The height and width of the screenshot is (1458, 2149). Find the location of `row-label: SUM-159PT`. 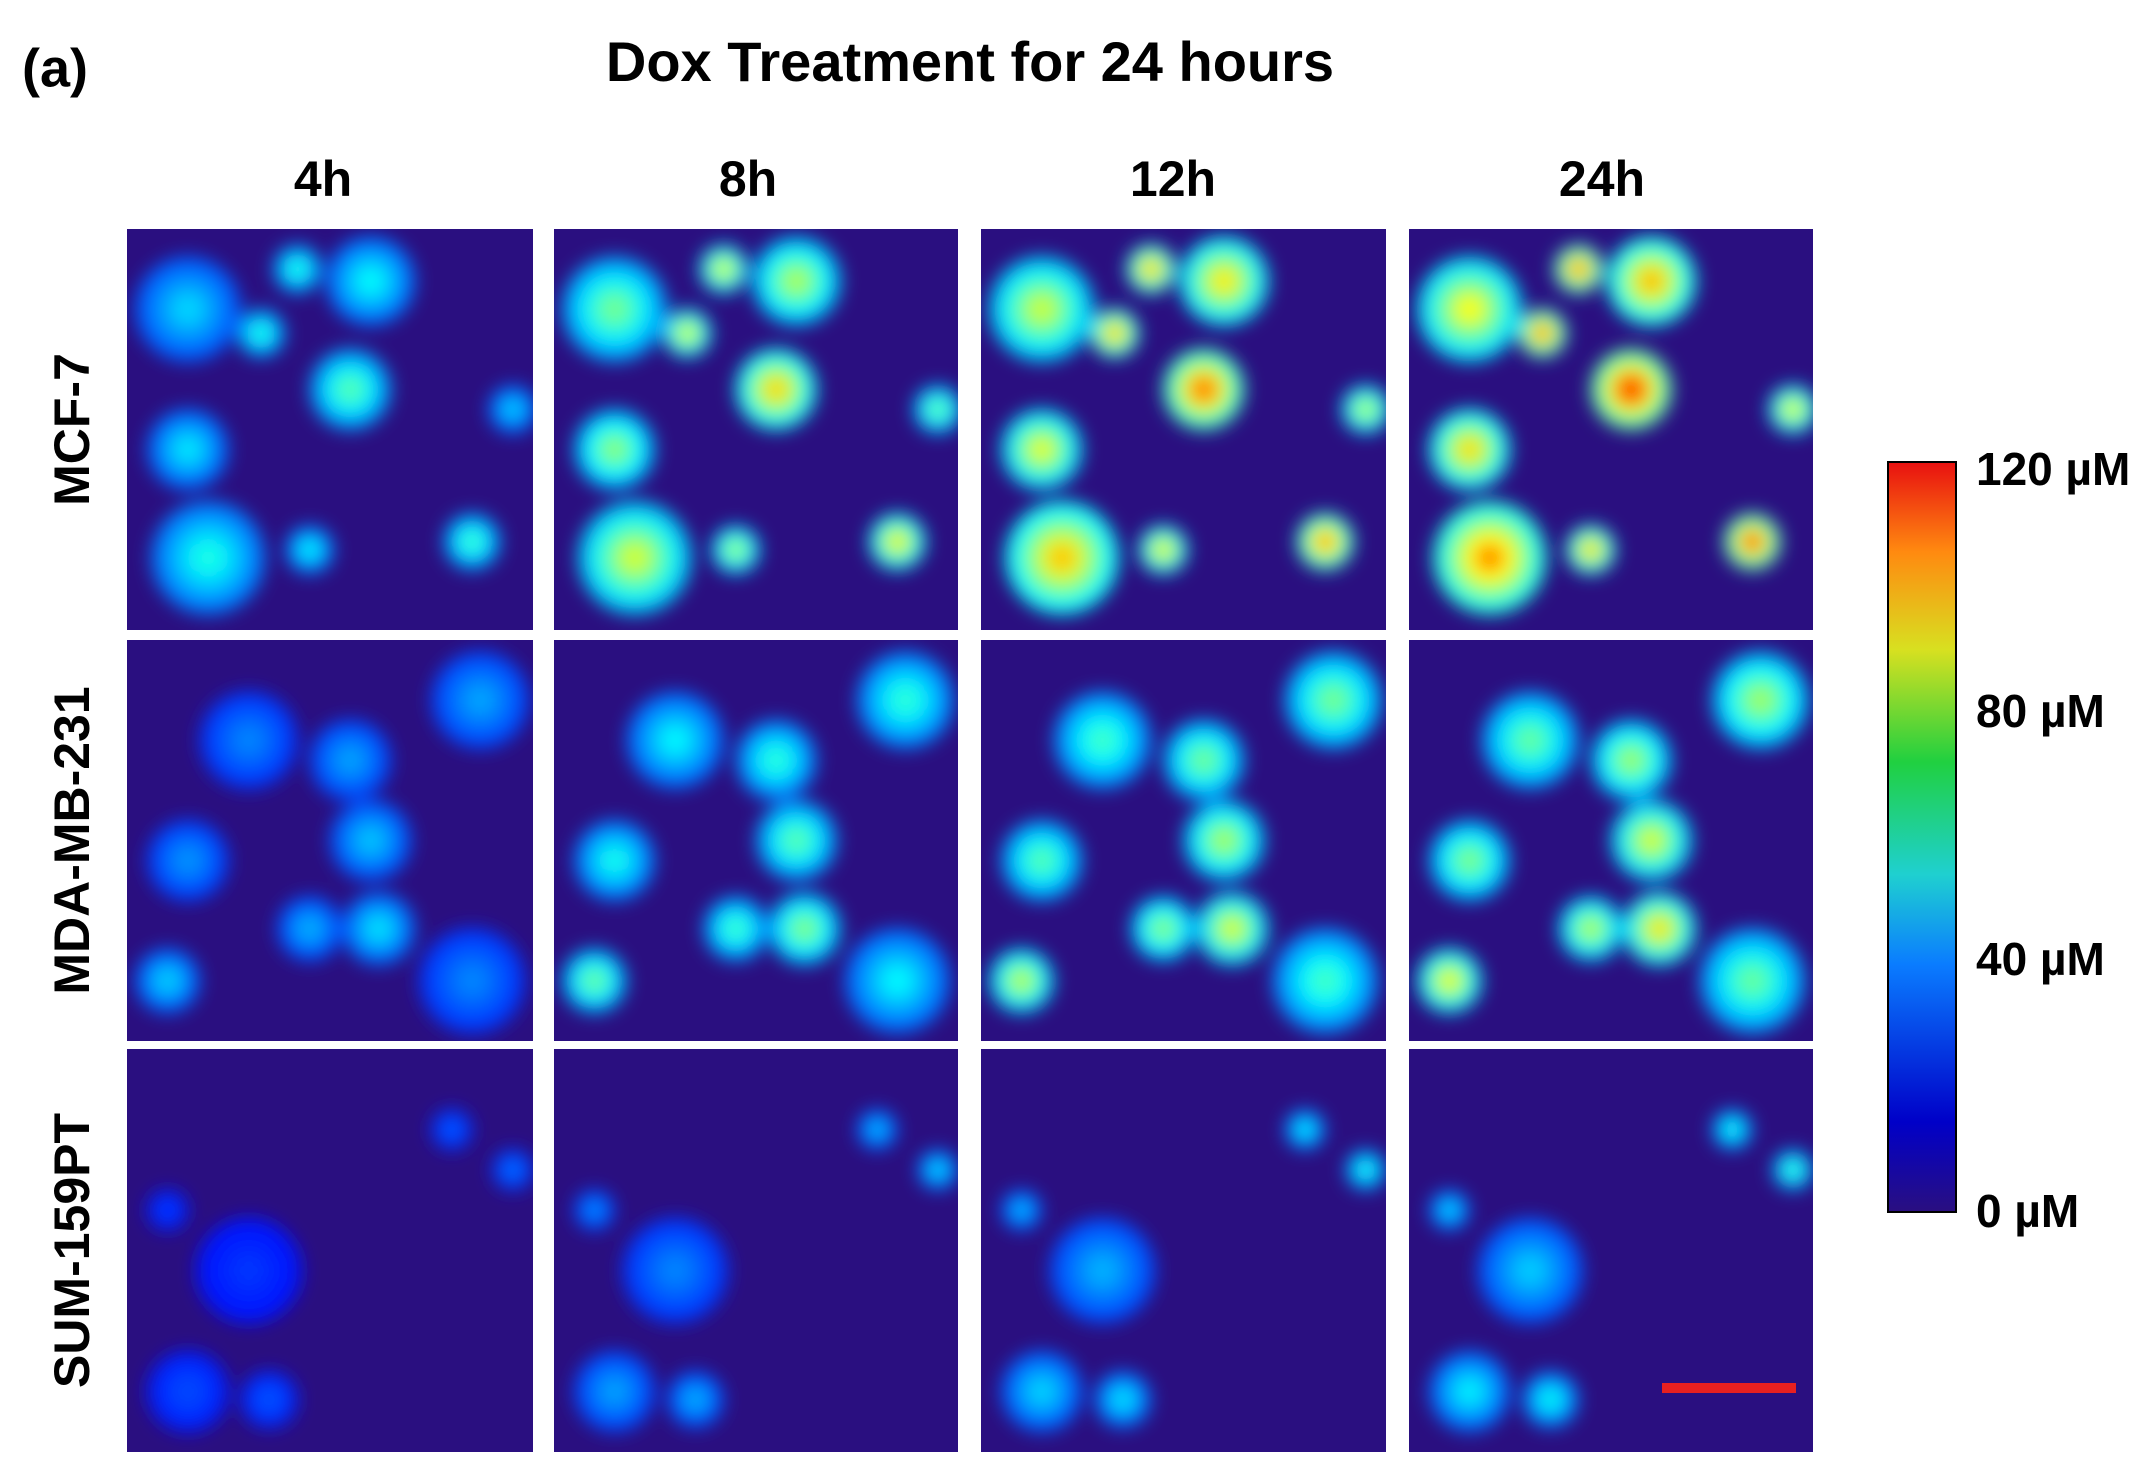

row-label: SUM-159PT is located at coordinates (72, 1250).